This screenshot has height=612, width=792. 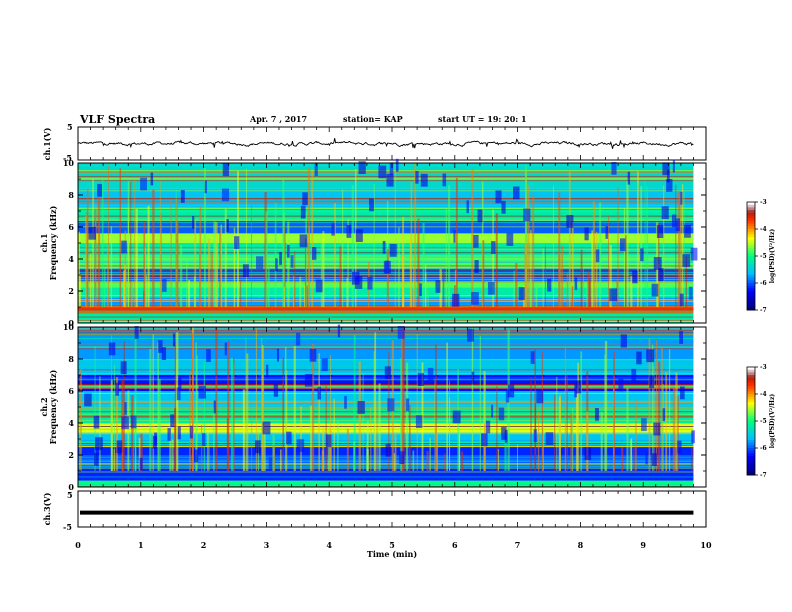 What do you see at coordinates (69, 163) in the screenshot?
I see `freq-tick-label: 10` at bounding box center [69, 163].